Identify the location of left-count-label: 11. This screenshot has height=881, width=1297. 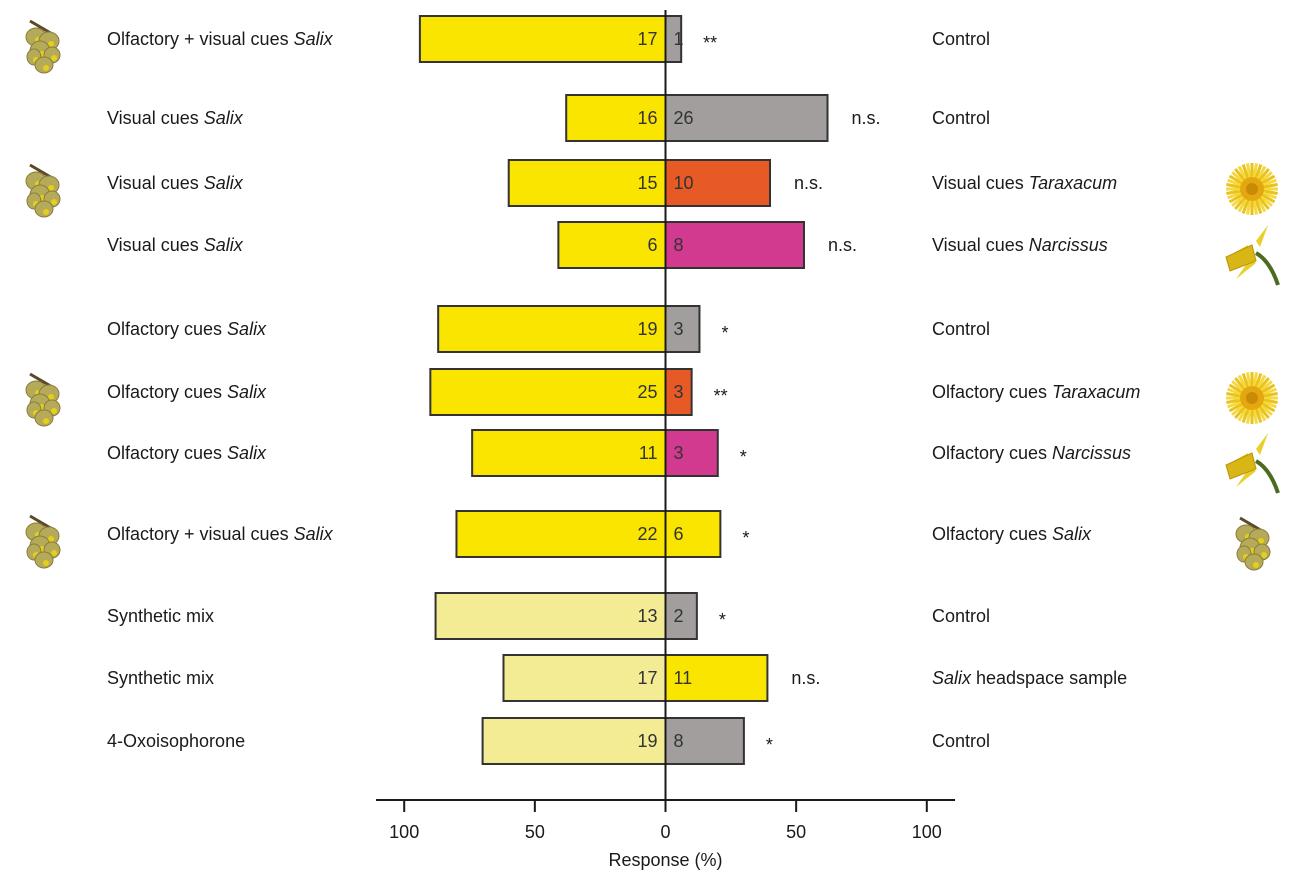
(648, 453).